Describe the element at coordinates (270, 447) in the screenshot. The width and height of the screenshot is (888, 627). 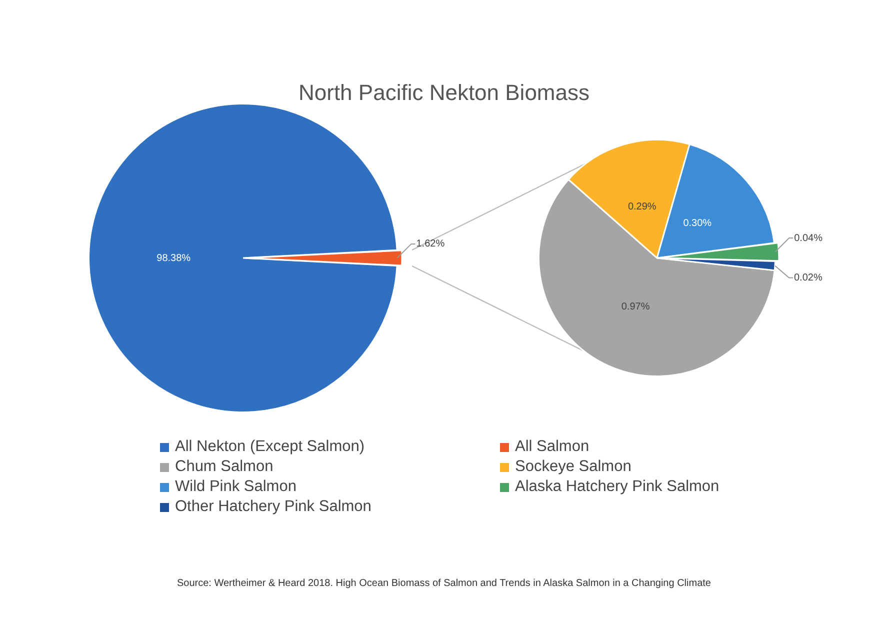
I see `legend-label: All Nekton (Except Salmon)` at that location.